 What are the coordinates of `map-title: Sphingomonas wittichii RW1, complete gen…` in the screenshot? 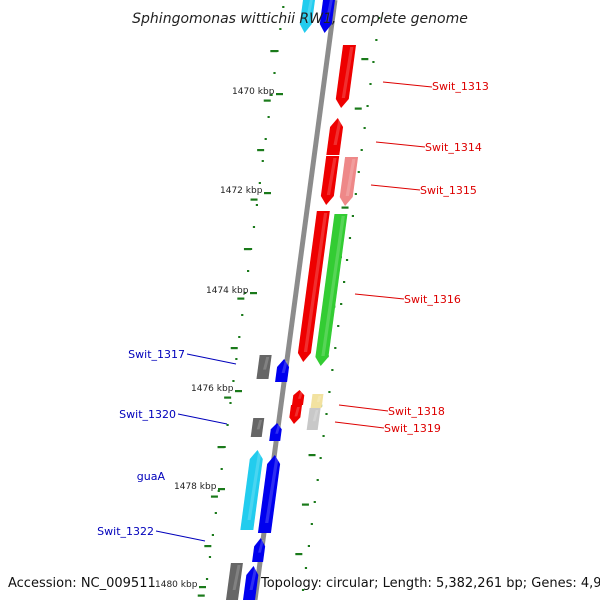 It's located at (300, 19).